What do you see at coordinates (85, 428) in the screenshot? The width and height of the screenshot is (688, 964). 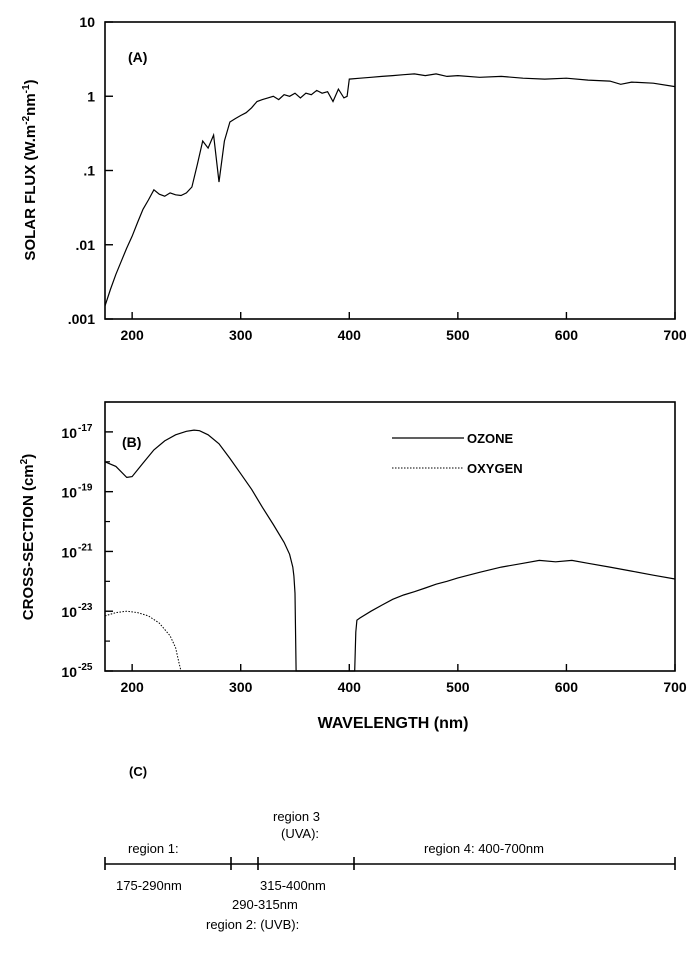 I see `panel-b-y-tick-exponent: -17` at bounding box center [85, 428].